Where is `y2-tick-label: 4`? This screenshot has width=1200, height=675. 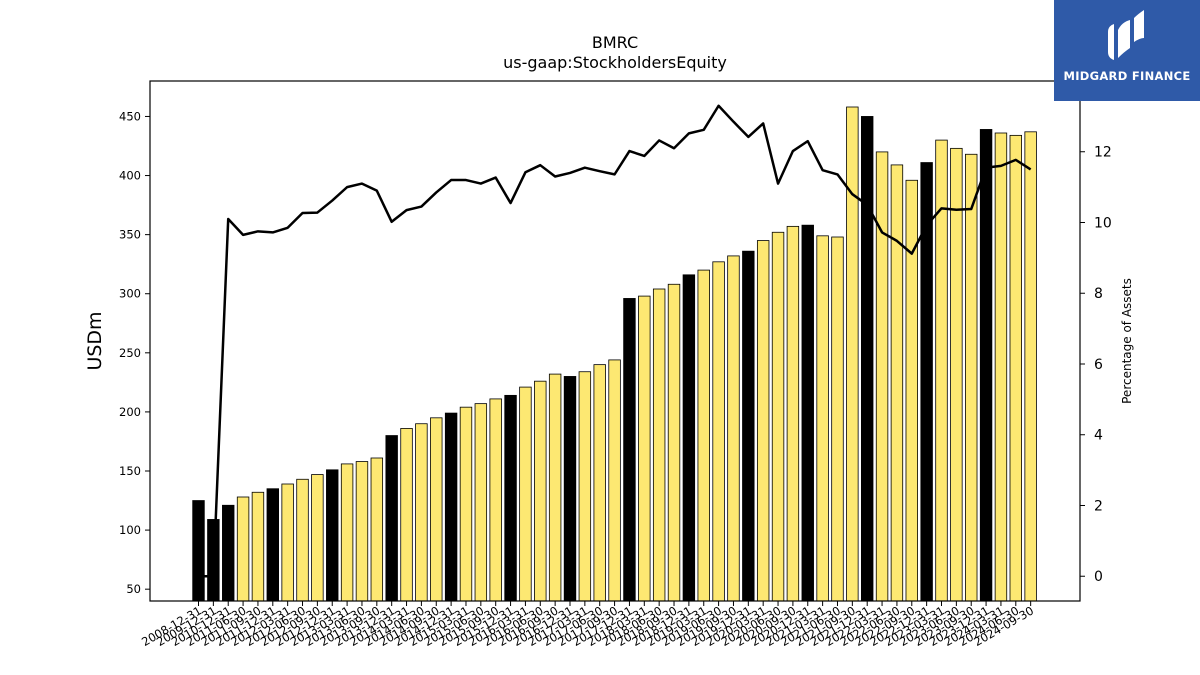 y2-tick-label: 4 is located at coordinates (1098, 436).